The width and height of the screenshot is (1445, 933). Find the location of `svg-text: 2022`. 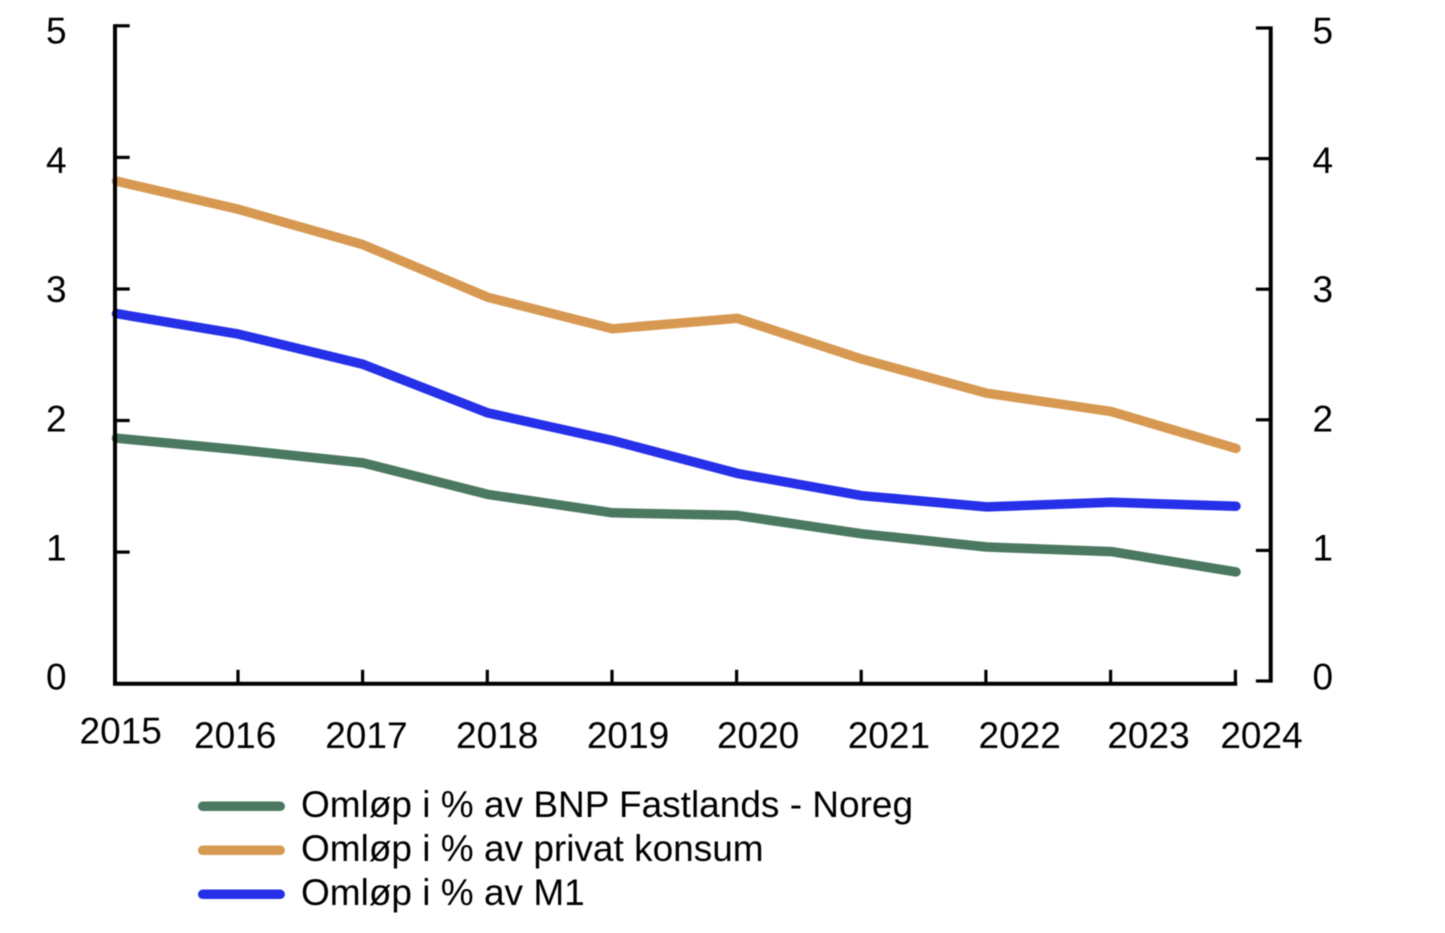

svg-text: 2022 is located at coordinates (1020, 735).